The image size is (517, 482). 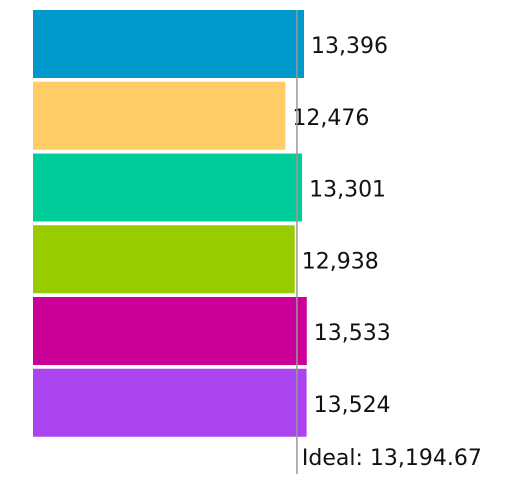 I want to click on data-label-5: 13,533, so click(x=352, y=333).